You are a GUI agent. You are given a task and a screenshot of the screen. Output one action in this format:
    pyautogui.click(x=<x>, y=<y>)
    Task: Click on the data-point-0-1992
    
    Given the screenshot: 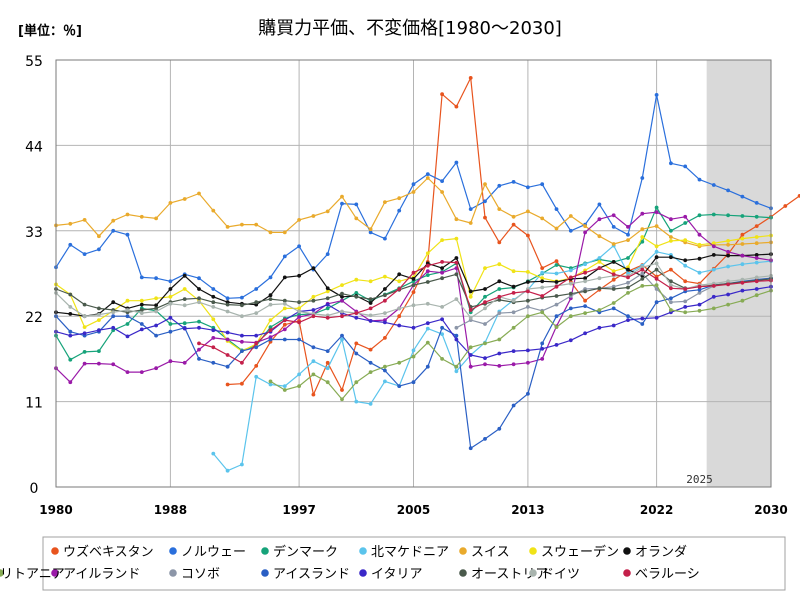 What is the action you would take?
    pyautogui.click(x=227, y=384)
    